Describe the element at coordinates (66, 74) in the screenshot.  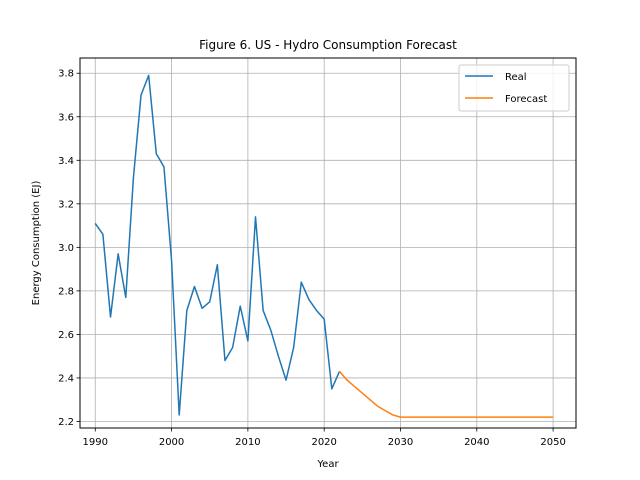
I see `y-tick-label: 3.8` at that location.